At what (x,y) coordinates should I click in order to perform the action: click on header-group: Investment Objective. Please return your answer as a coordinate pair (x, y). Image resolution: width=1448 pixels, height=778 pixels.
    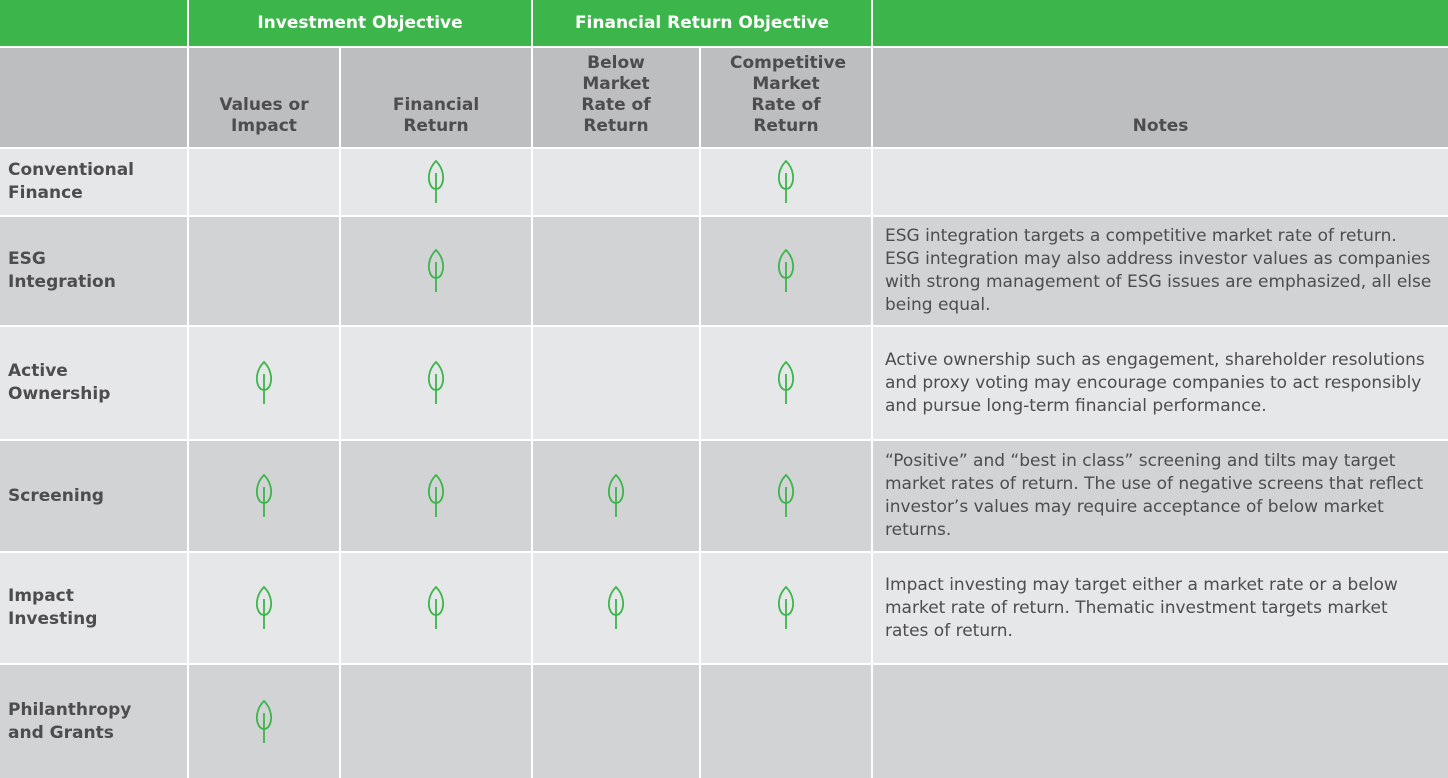
    Looking at the image, I should click on (360, 23).